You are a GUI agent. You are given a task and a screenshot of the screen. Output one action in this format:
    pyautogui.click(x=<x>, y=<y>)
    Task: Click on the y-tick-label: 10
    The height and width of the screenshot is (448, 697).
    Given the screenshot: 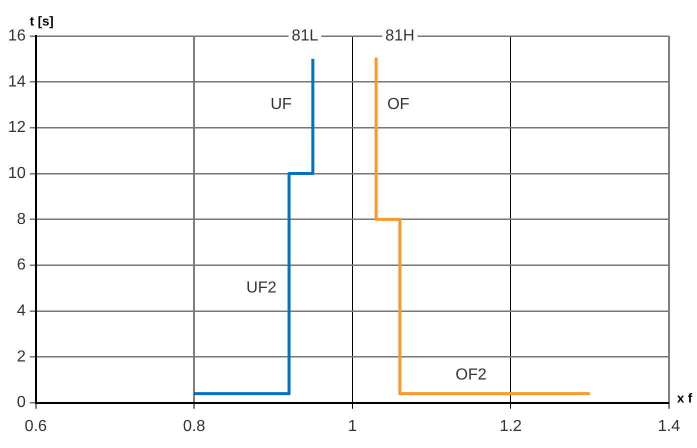 What is the action you would take?
    pyautogui.click(x=17, y=173)
    